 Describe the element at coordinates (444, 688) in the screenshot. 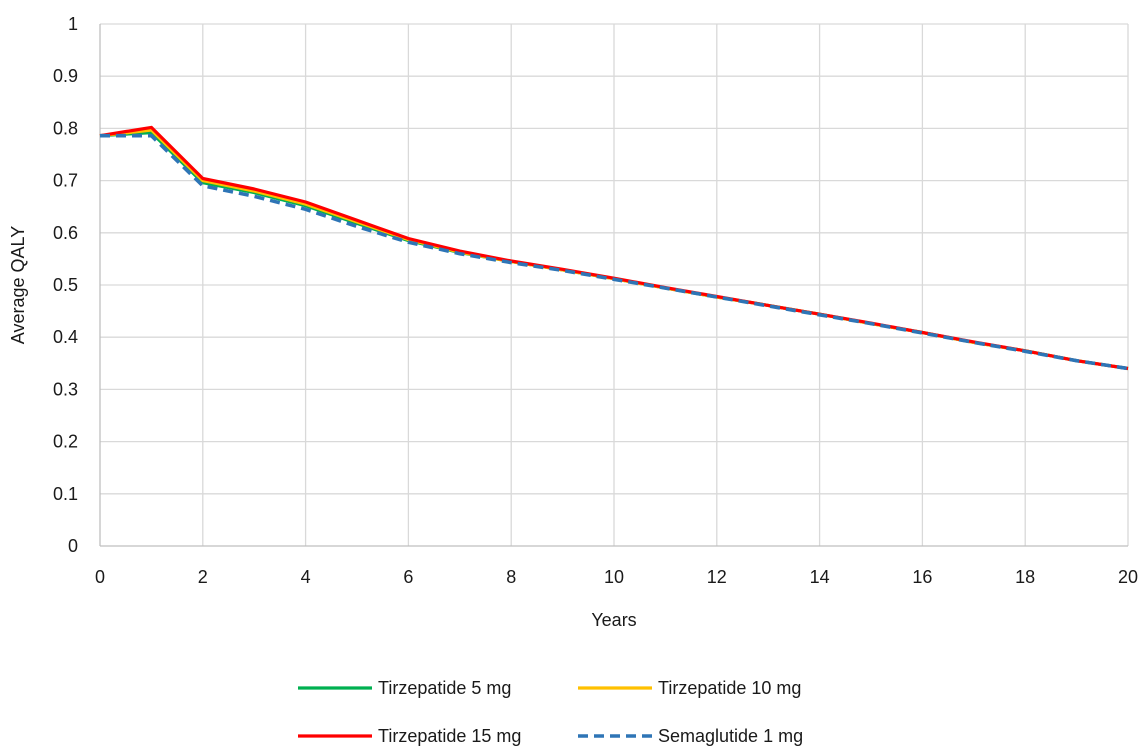

I see `legend-label: Tirzepatide 5 mg` at that location.